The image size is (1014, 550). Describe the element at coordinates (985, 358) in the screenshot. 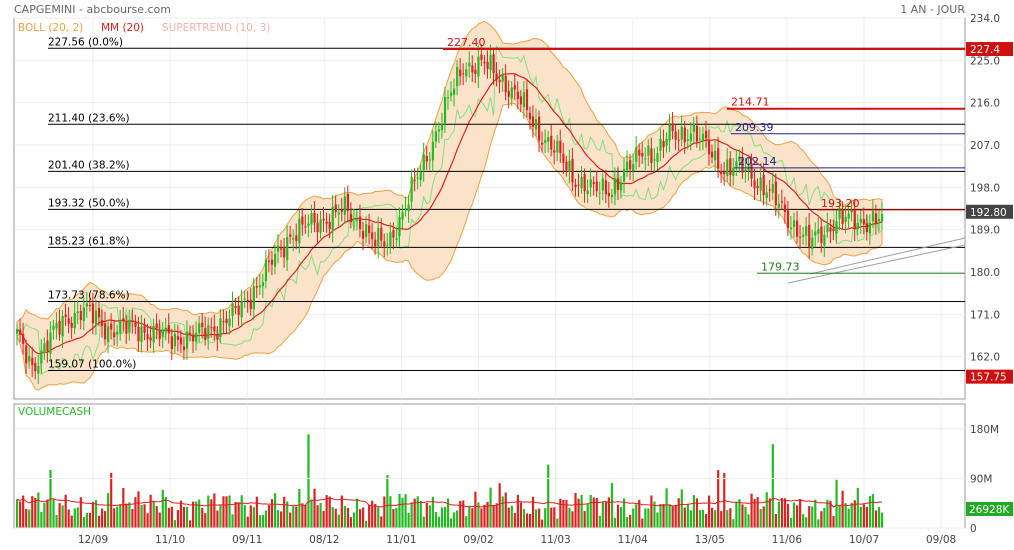

I see `price-tick-label: 162.0` at that location.